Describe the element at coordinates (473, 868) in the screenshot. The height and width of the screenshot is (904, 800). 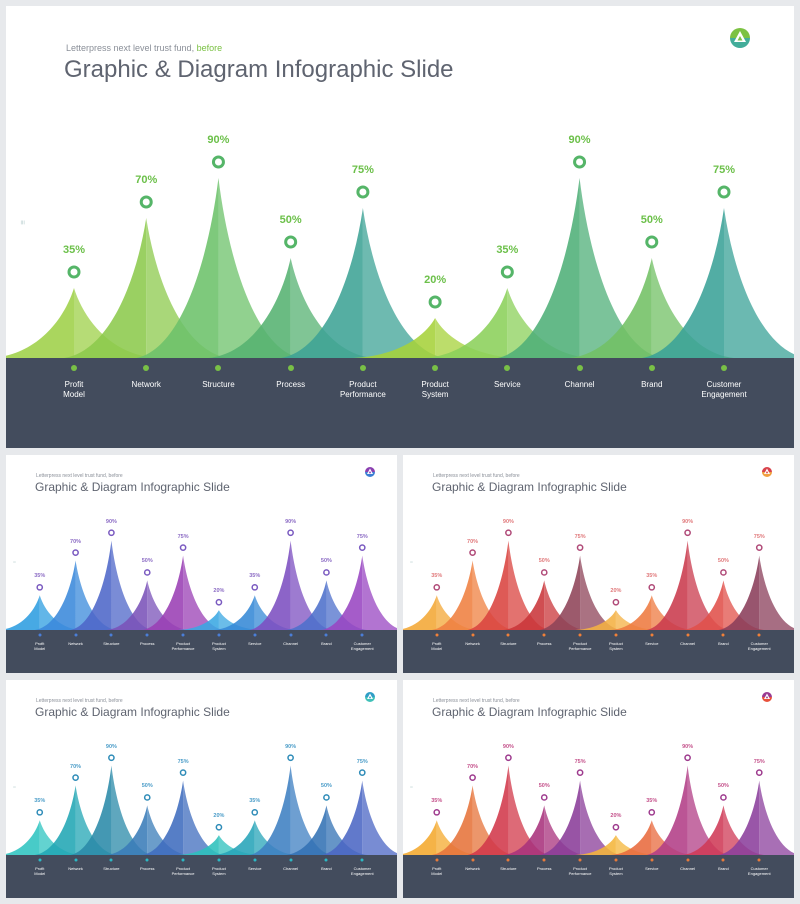
I see `category-label: Network` at that location.